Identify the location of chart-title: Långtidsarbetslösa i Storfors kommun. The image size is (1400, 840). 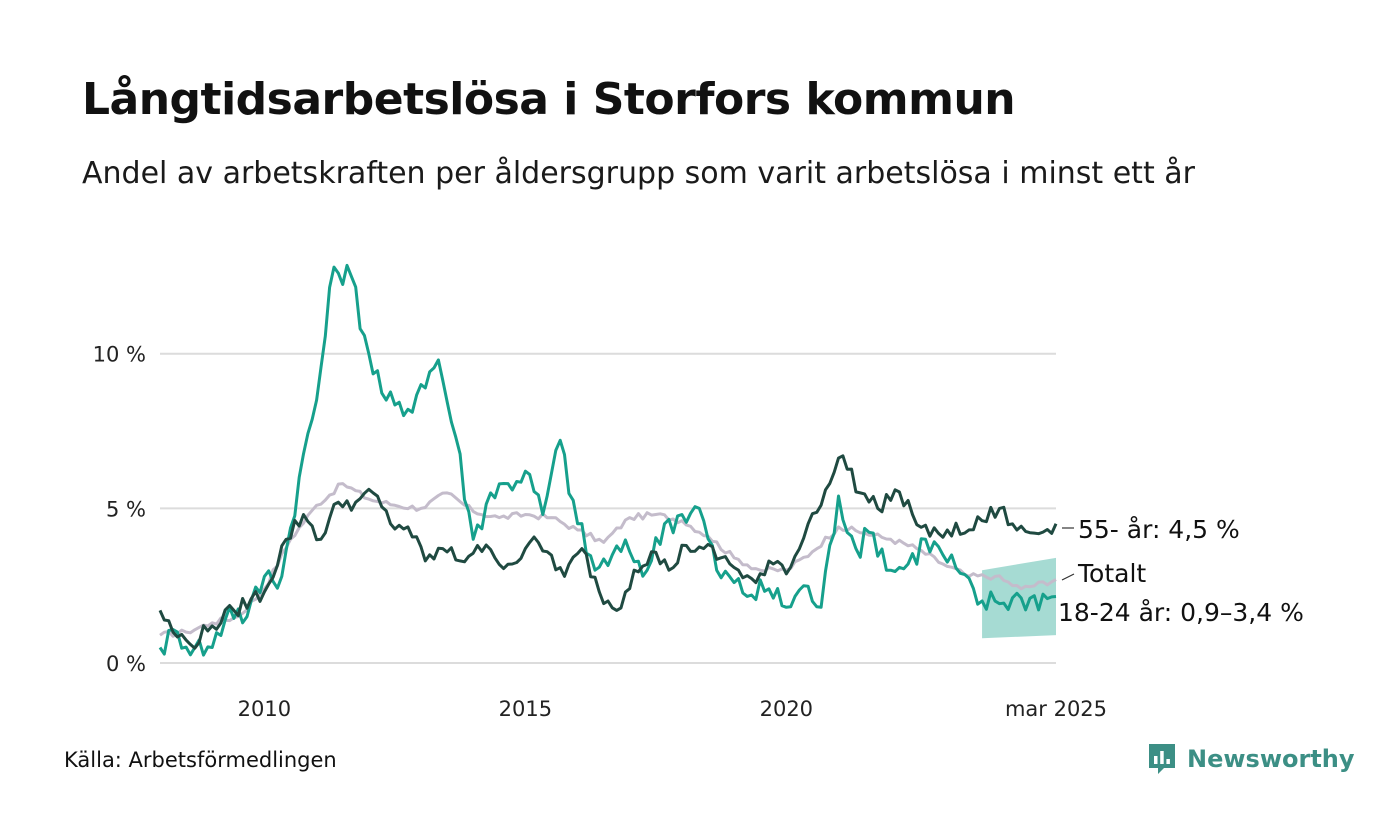
(549, 99).